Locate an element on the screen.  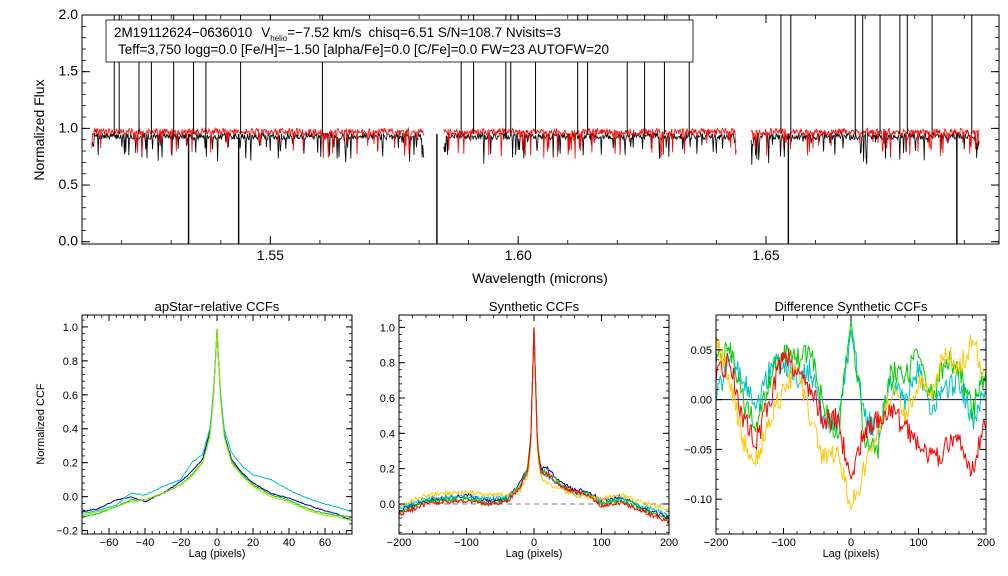
synthetic-ccf-x-label: Lag (pixels) is located at coordinates (534, 554).